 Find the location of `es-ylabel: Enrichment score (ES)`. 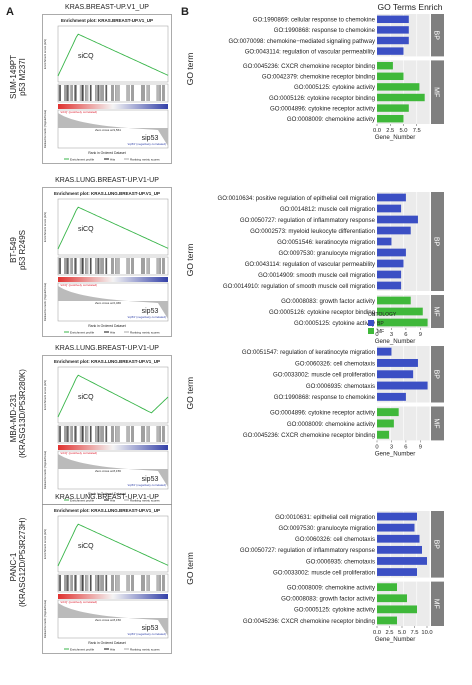

es-ylabel: Enrichment score (ES) is located at coordinates (45, 395).